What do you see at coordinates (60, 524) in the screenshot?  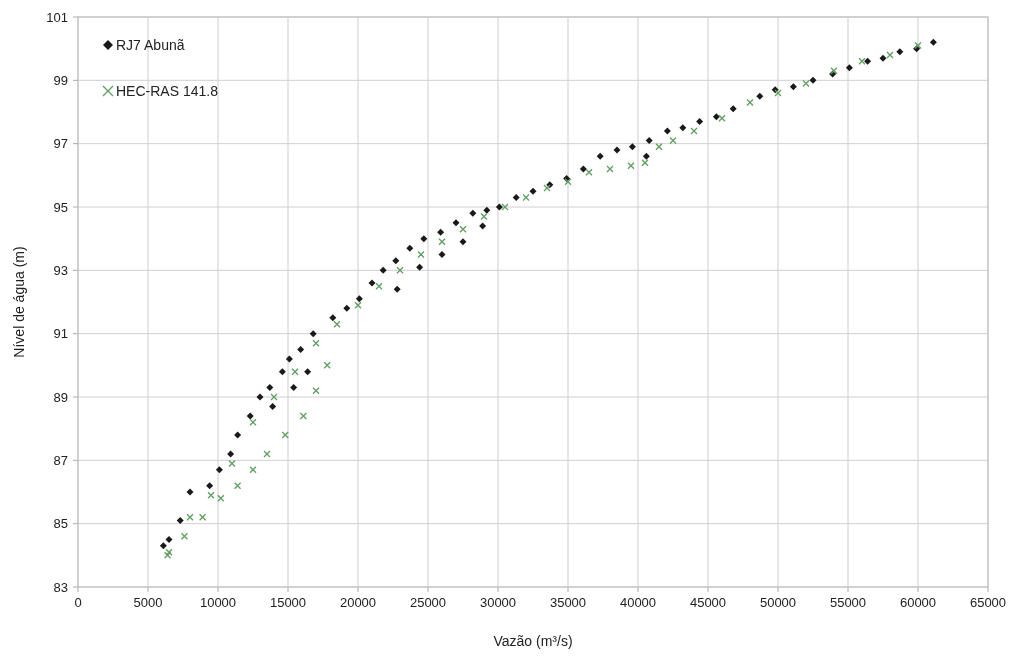 I see `y-tick-label: 85` at bounding box center [60, 524].